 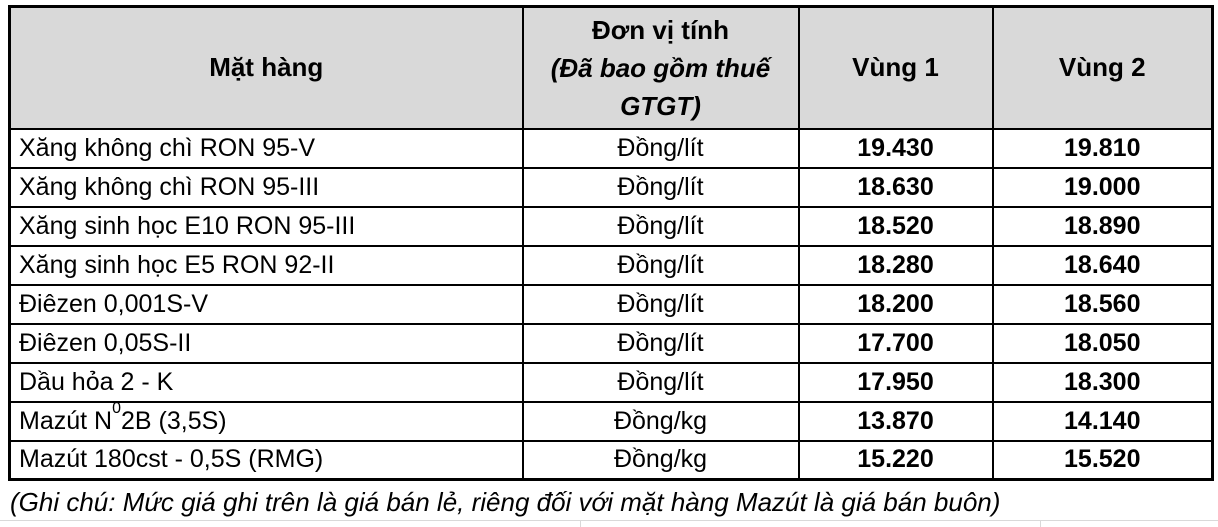 What do you see at coordinates (895, 226) in the screenshot?
I see `region1-price-cell: 18.520` at bounding box center [895, 226].